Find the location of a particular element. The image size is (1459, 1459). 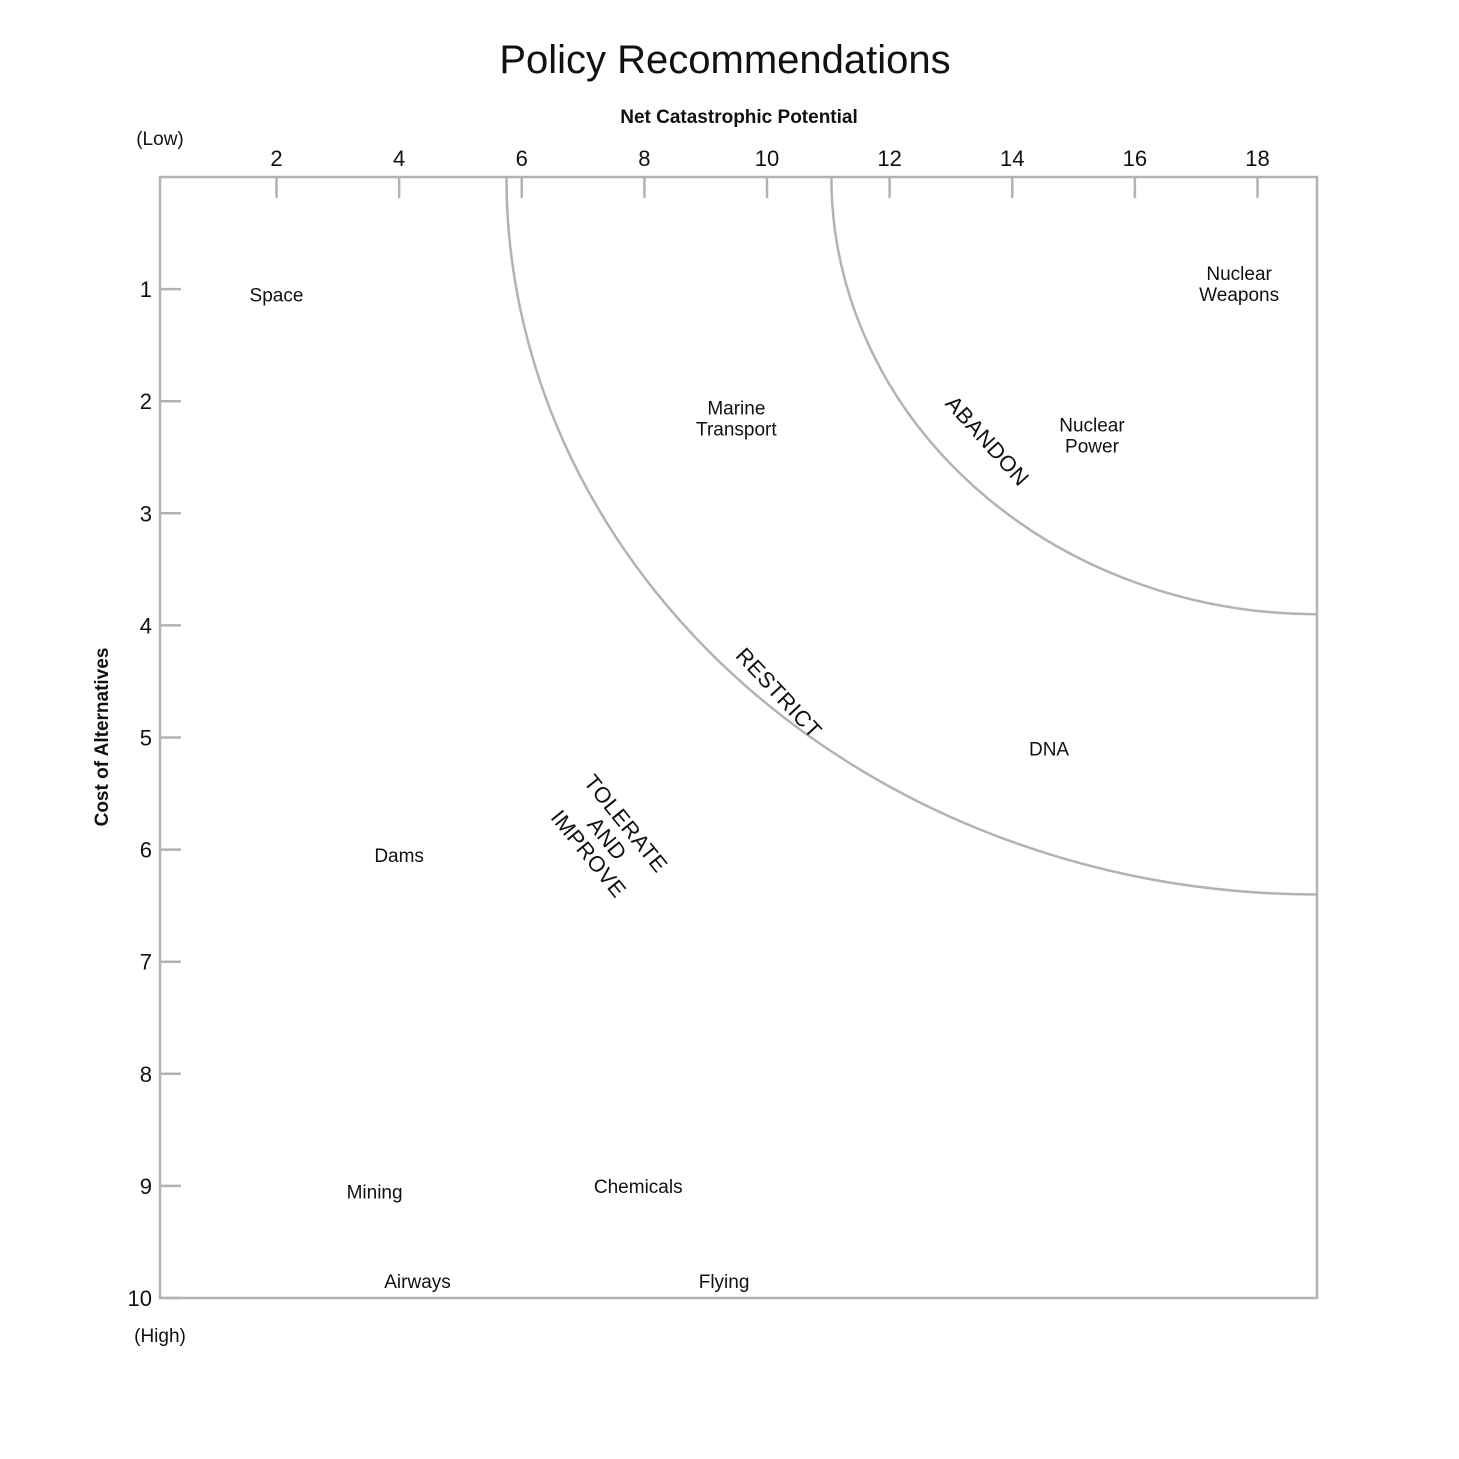

point-label-line: DNA is located at coordinates (1049, 750).